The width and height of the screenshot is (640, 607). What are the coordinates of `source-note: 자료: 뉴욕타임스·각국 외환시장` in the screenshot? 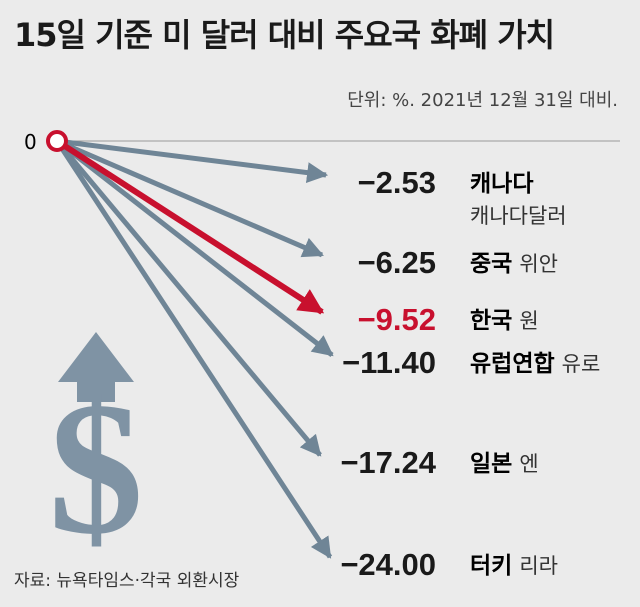 It's located at (127, 581).